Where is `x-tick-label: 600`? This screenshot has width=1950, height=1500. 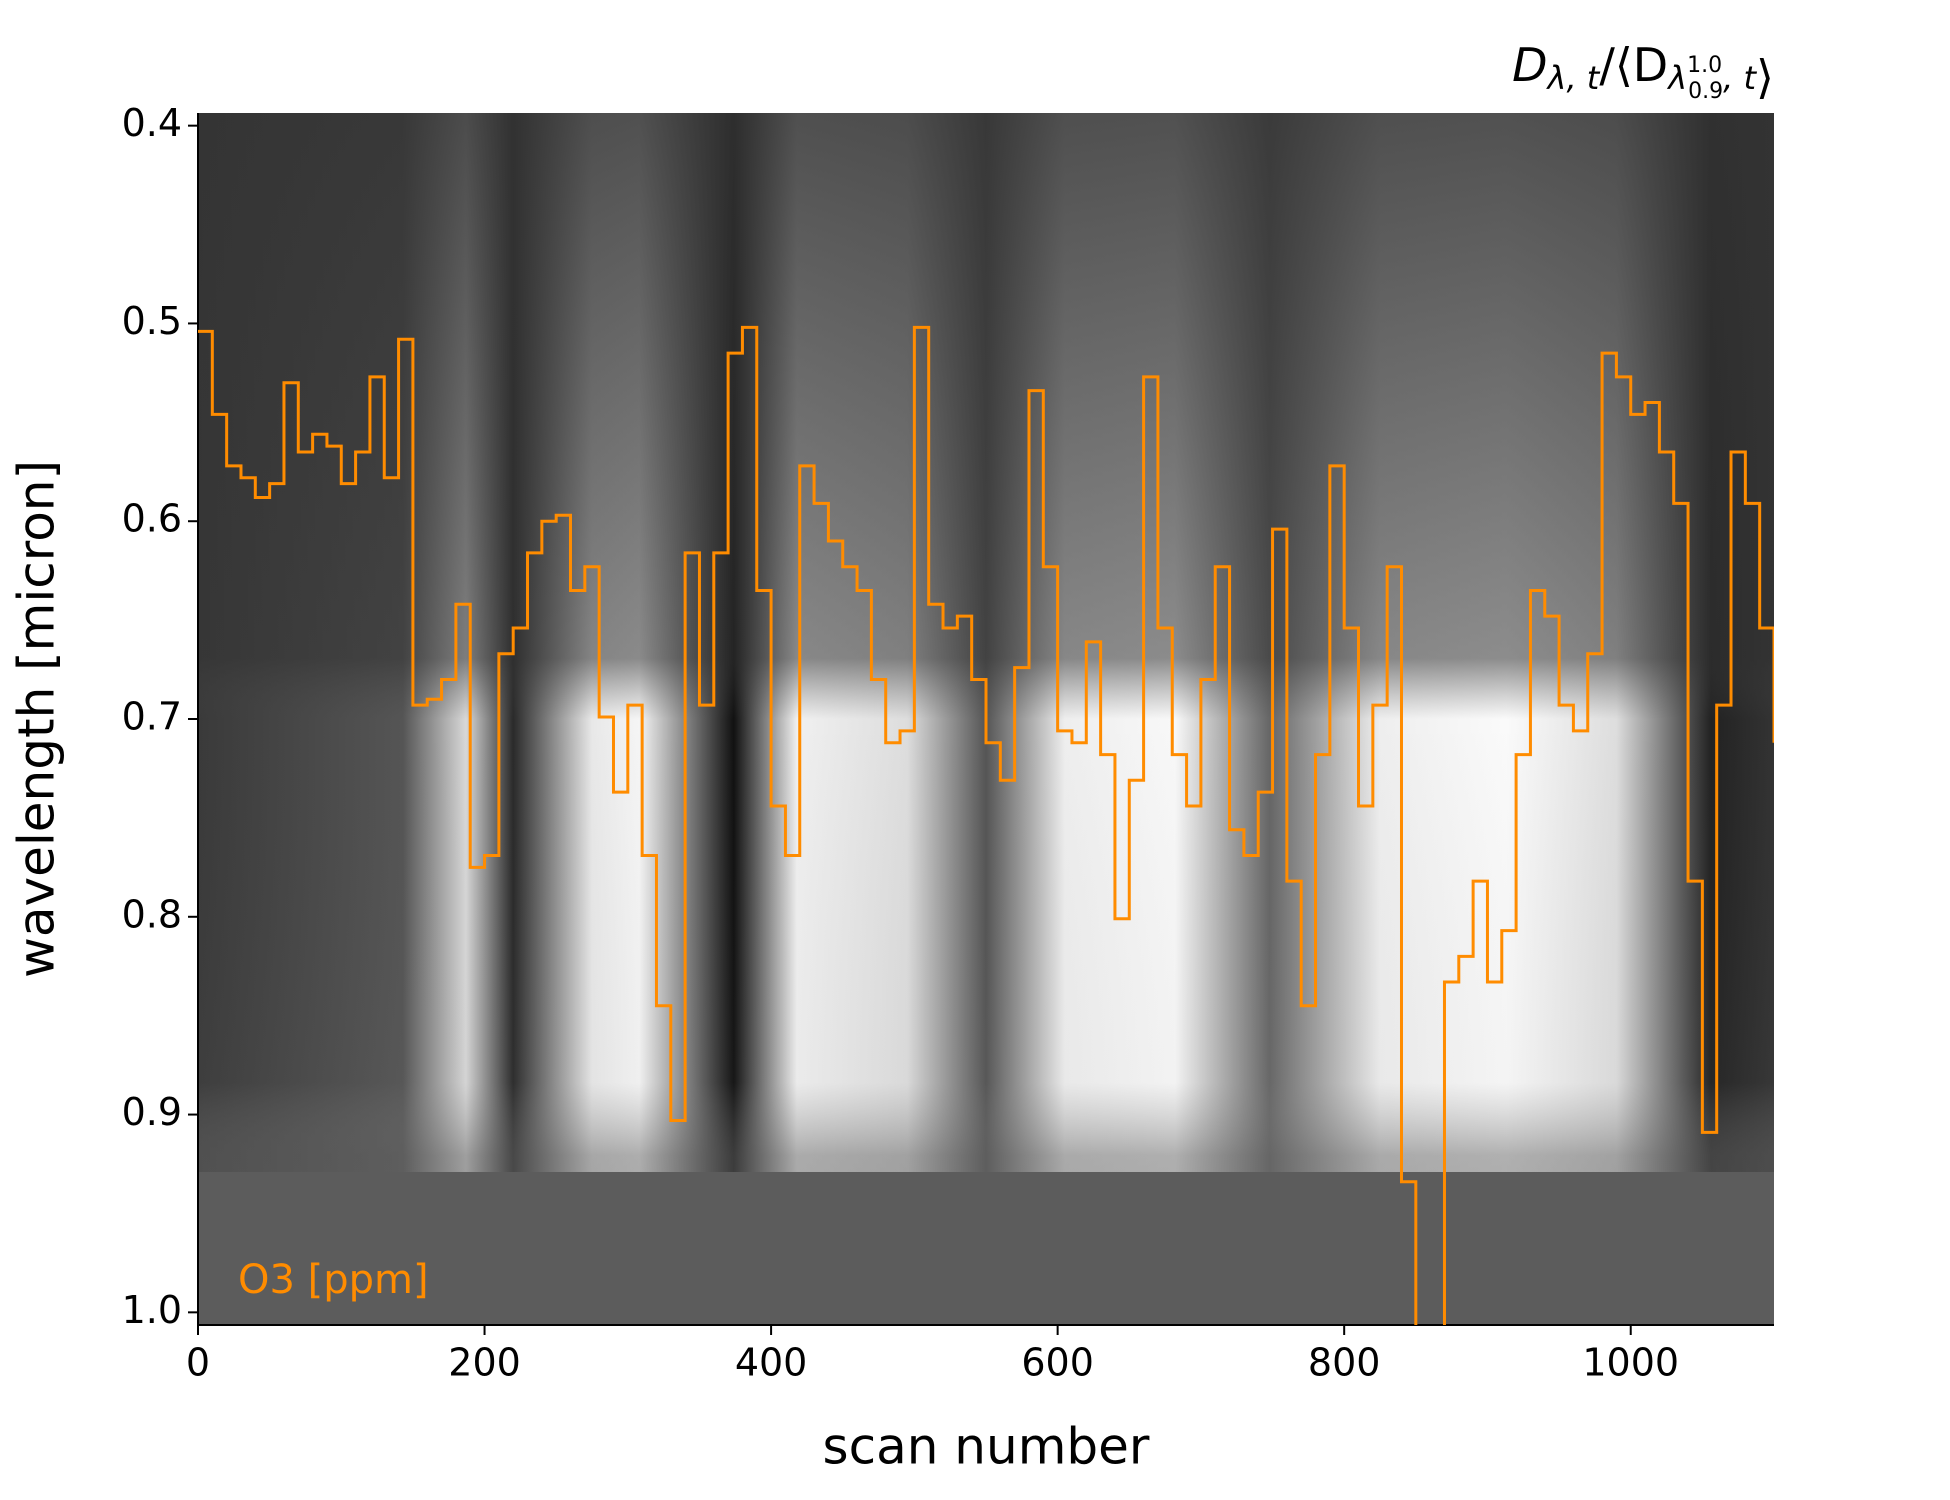 x-tick-label: 600 is located at coordinates (1057, 1363).